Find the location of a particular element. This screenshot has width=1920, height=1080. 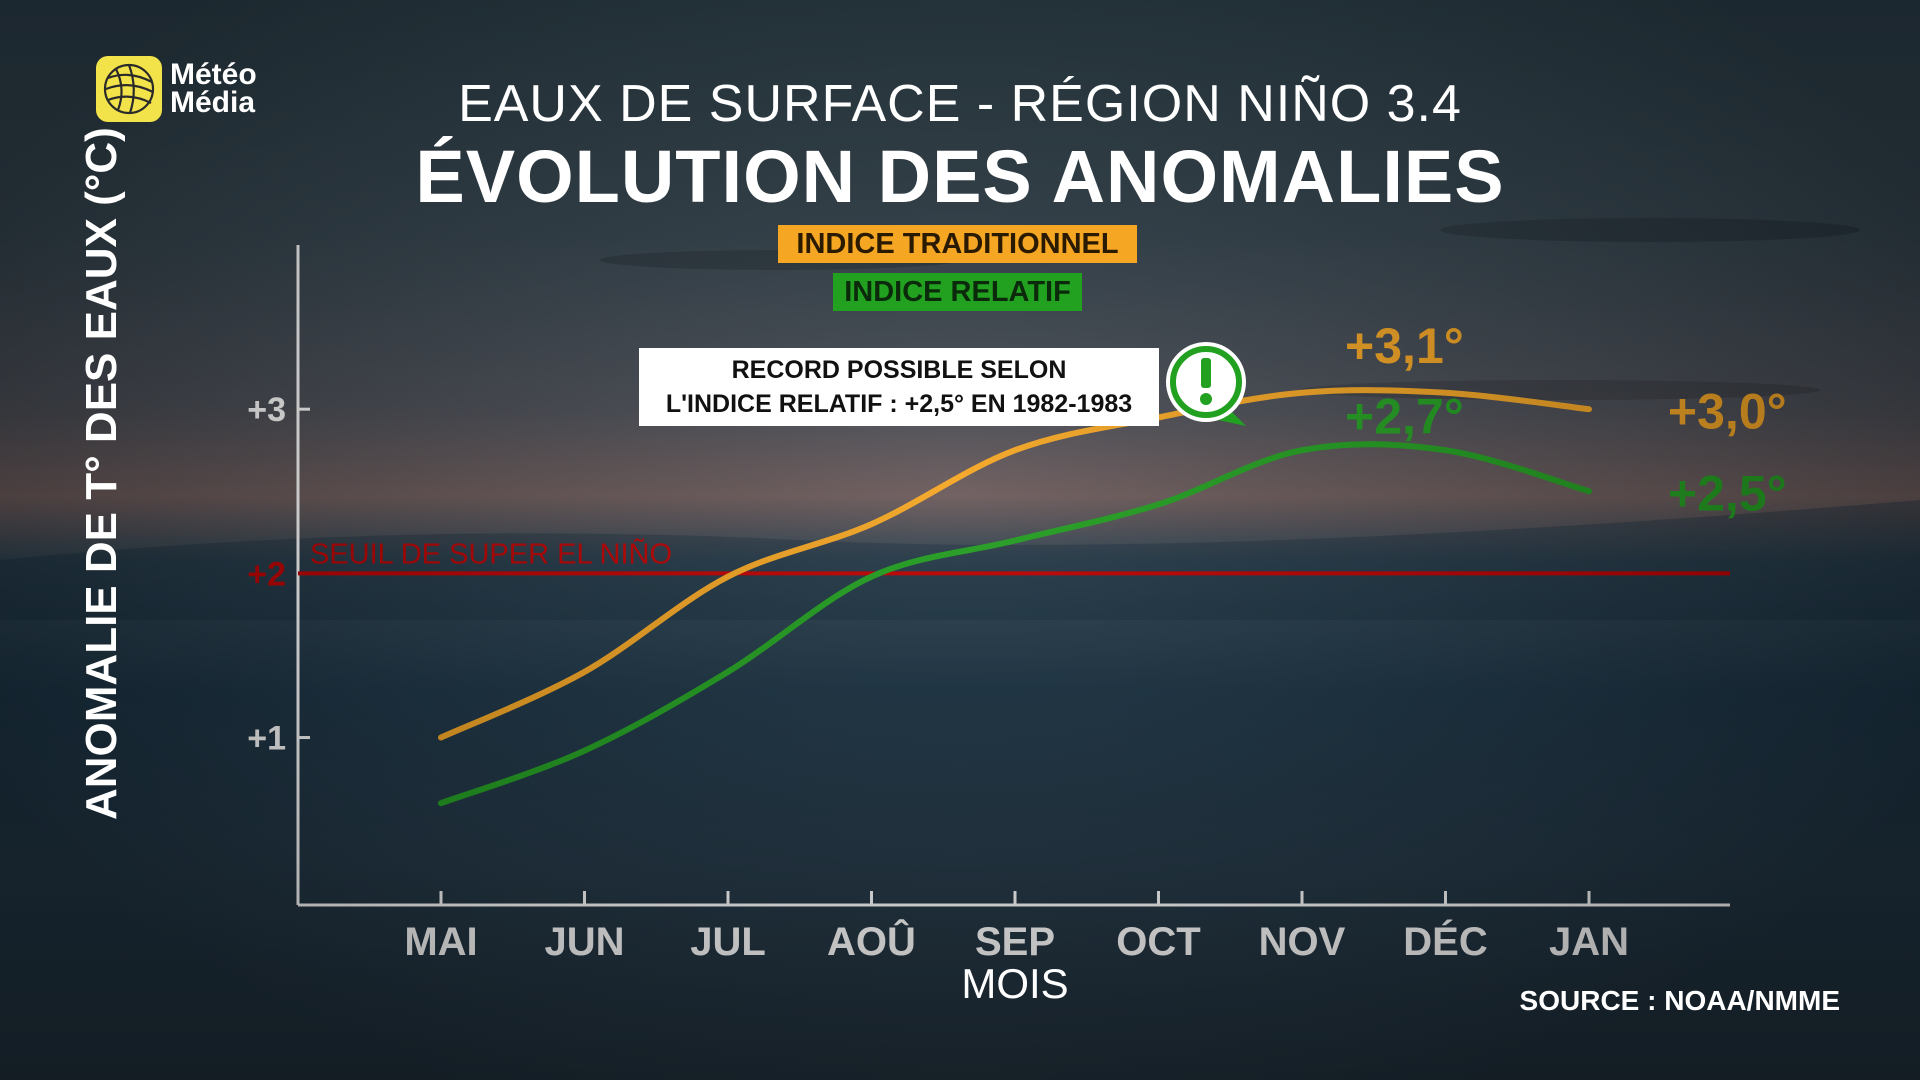

y-tick-label: +1 is located at coordinates (266, 739).